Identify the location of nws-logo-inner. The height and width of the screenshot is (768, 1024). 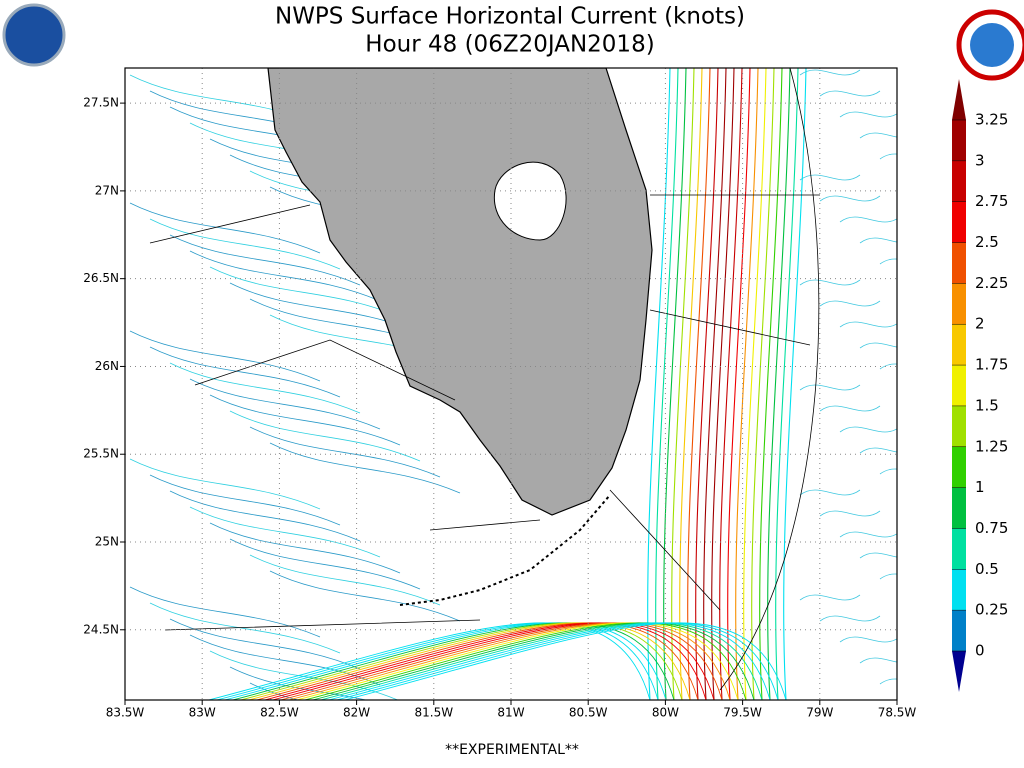
(992, 45).